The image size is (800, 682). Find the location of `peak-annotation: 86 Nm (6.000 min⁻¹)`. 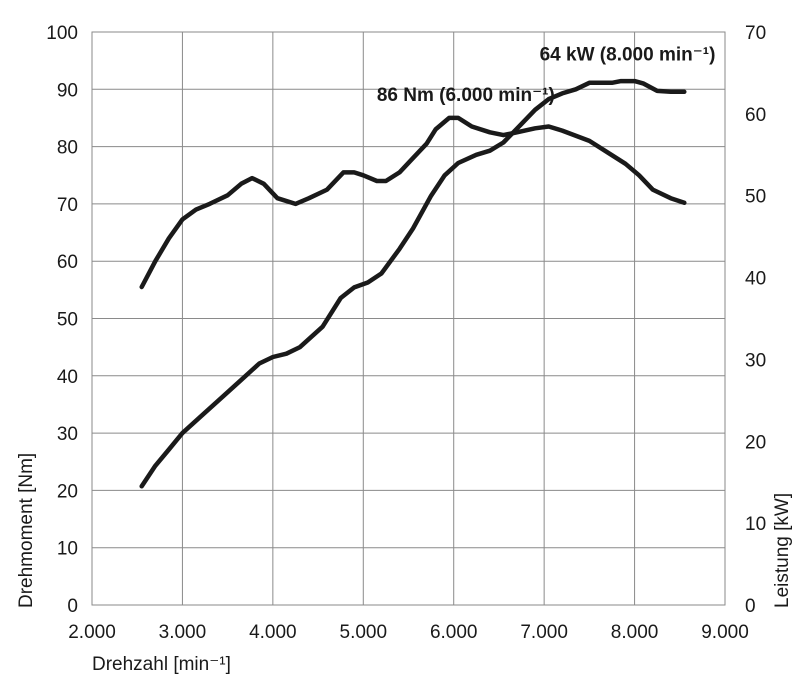

peak-annotation: 86 Nm (6.000 min⁻¹) is located at coordinates (466, 95).